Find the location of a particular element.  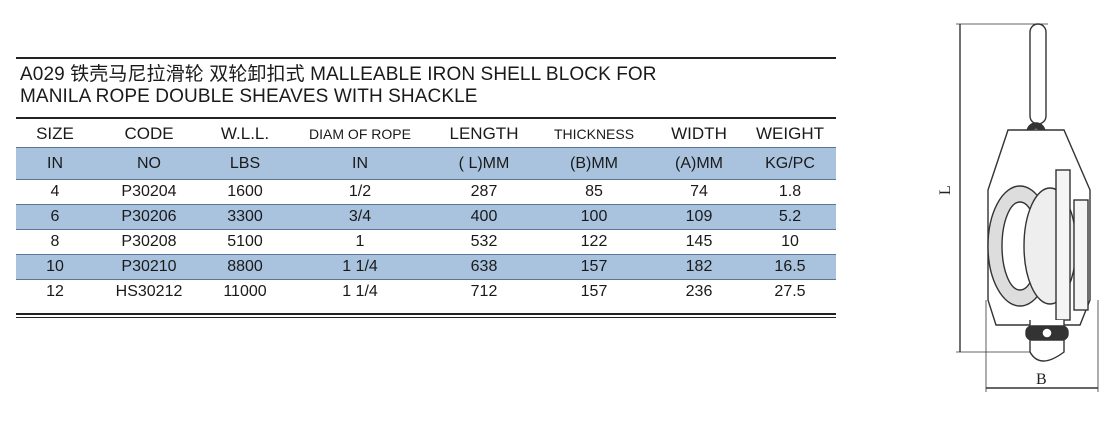

table-cell: 8800 is located at coordinates (245, 267).